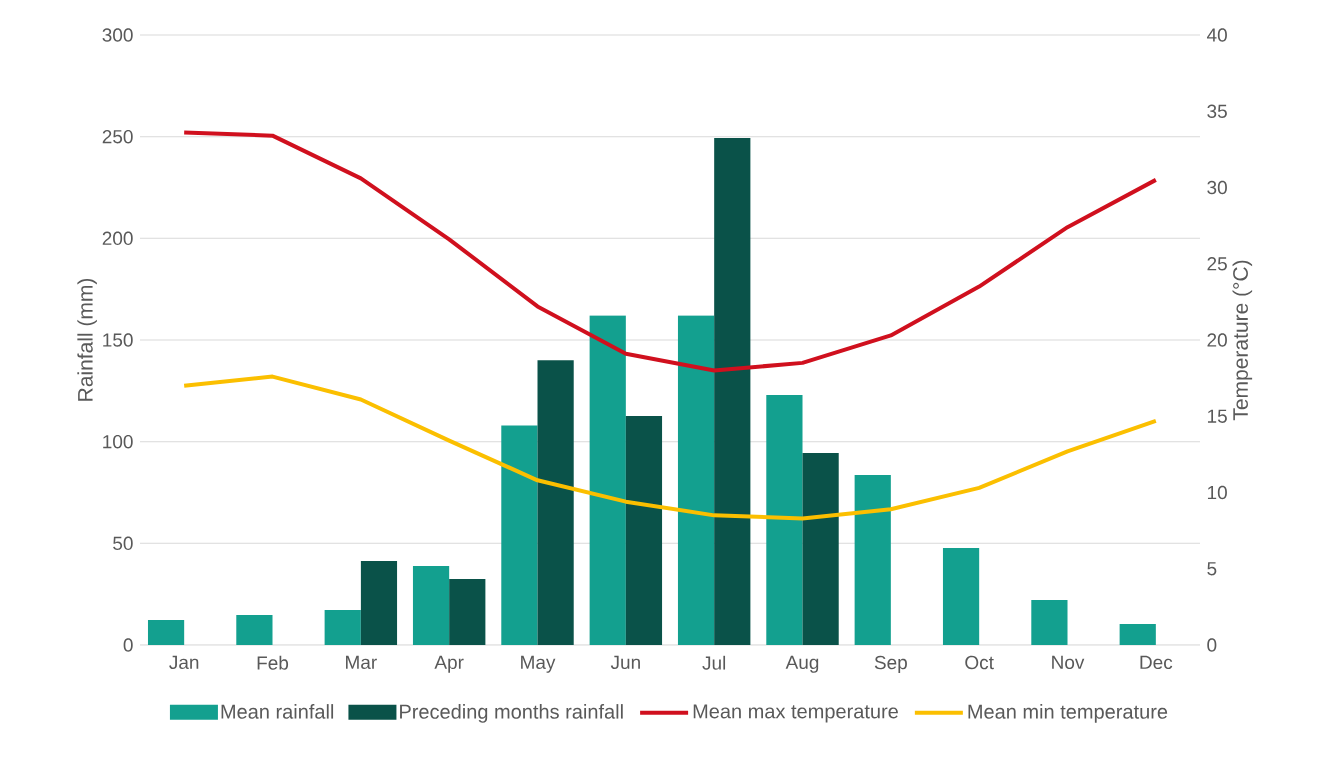 This screenshot has width=1330, height=758. Describe the element at coordinates (123, 543) in the screenshot. I see `y-tick-label: 50` at that location.